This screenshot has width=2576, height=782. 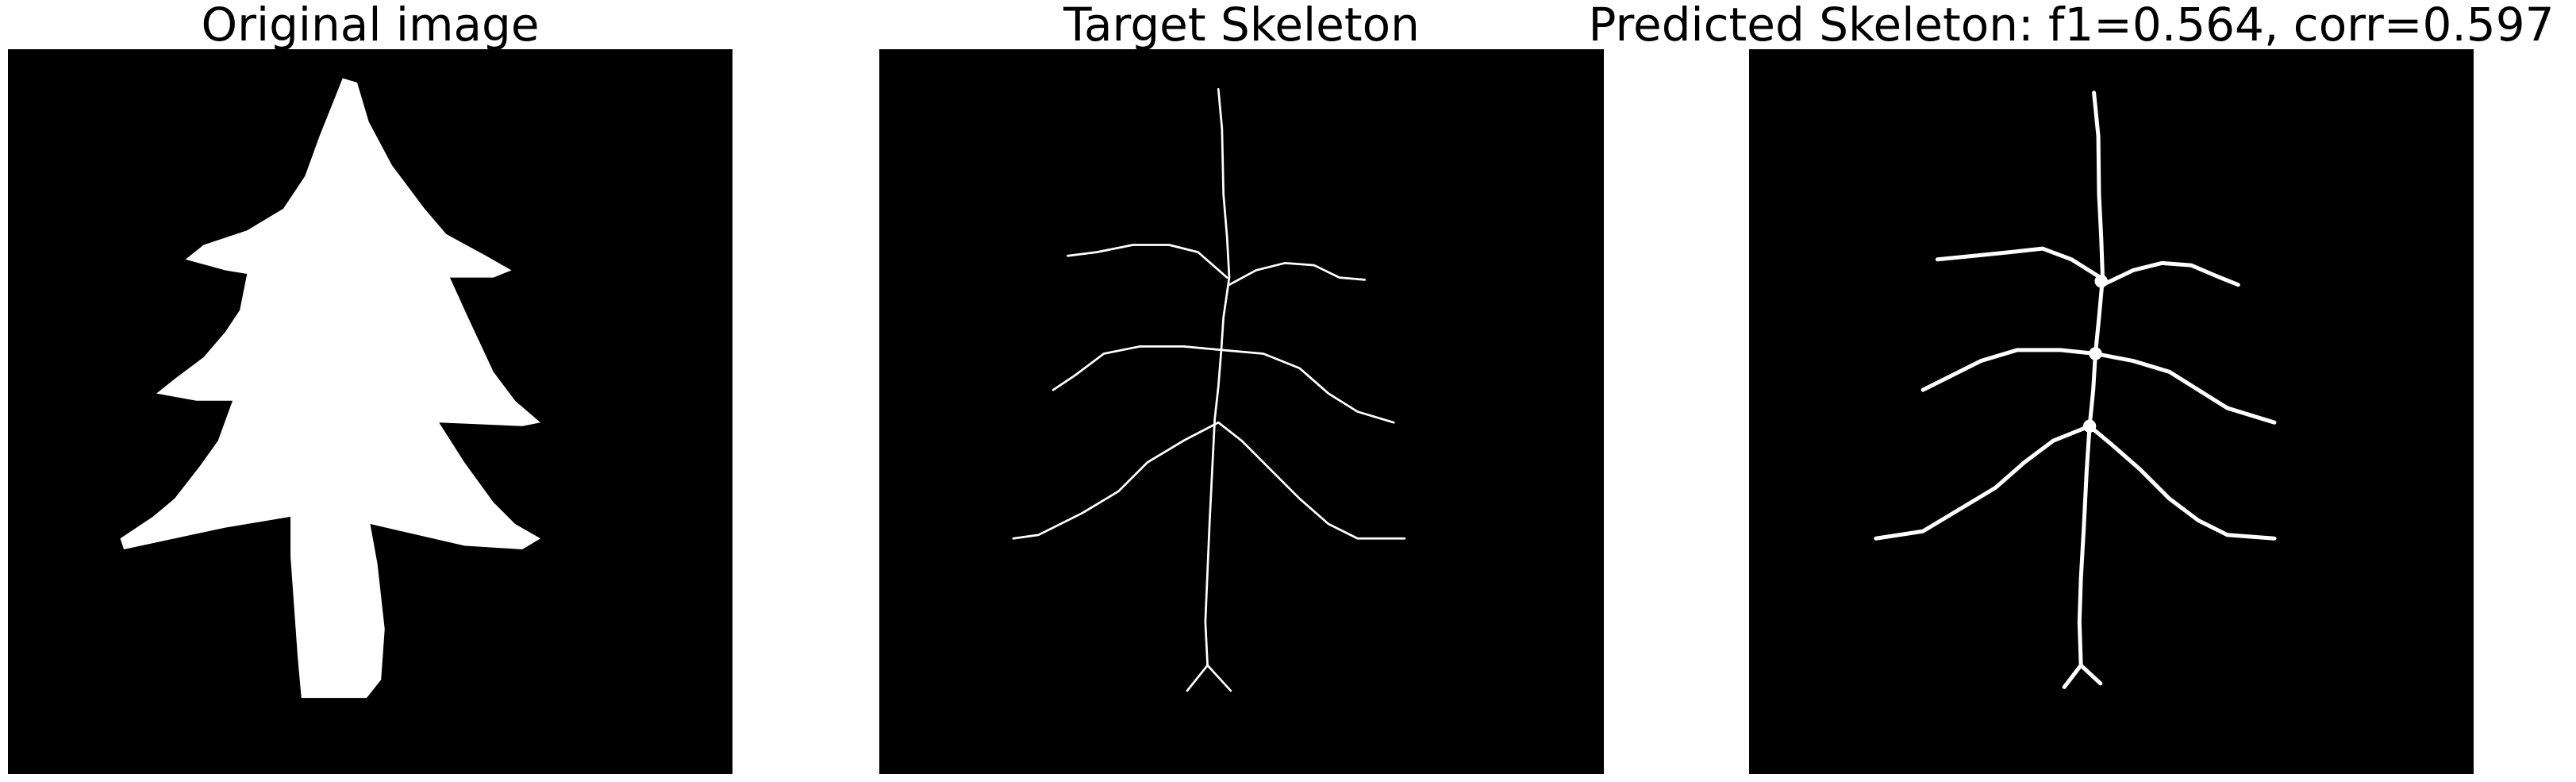 I want to click on target-branch-2-right, so click(x=1308, y=386).